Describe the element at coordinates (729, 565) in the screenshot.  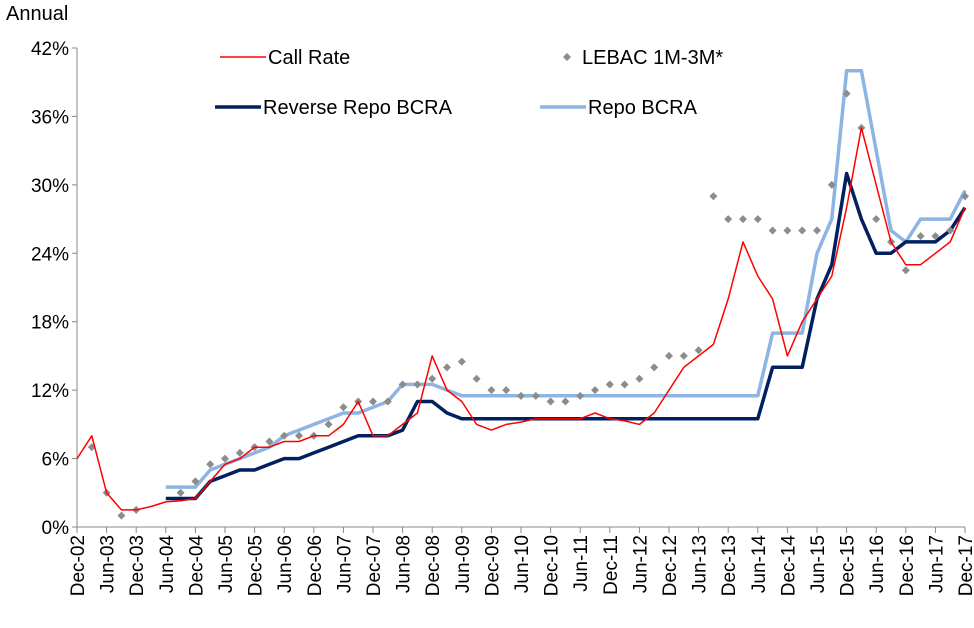
I see `x-tick-label: Dec-13` at that location.